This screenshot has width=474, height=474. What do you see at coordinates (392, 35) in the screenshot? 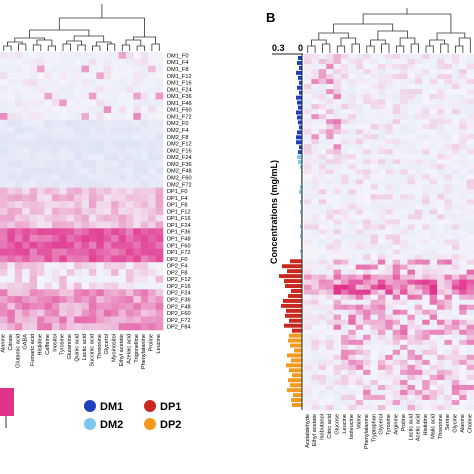
I see `dendrogram-branch` at bounding box center [392, 35].